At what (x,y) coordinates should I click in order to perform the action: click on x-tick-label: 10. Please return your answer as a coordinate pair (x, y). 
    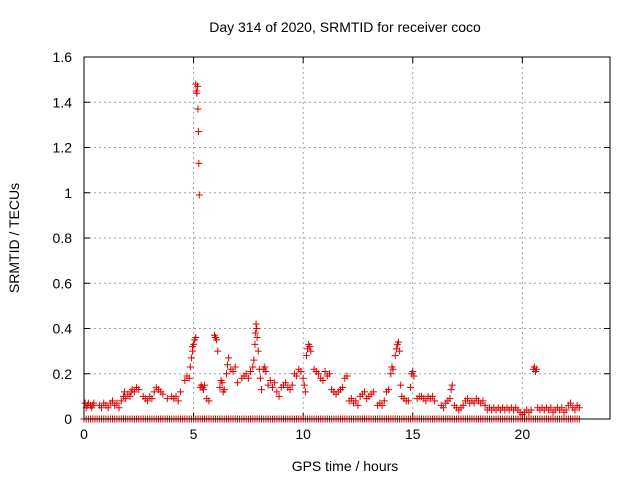
    Looking at the image, I should click on (303, 434).